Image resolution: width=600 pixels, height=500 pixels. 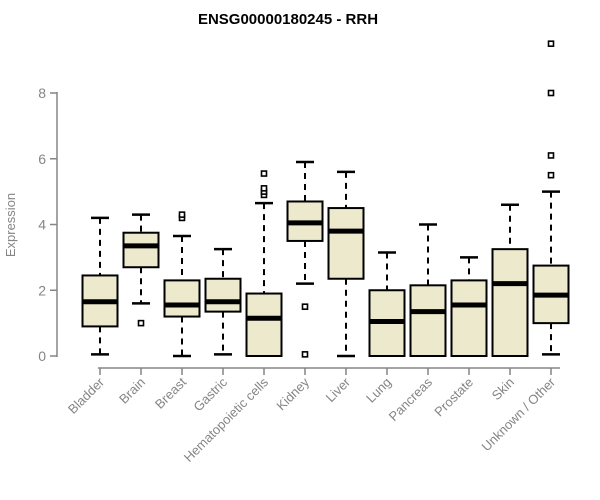 I want to click on outlier-point-breast, so click(x=182, y=214).